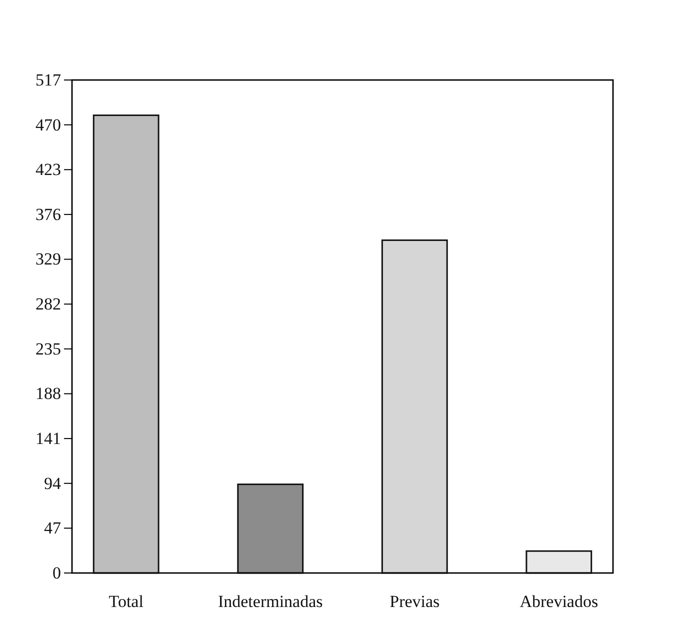  What do you see at coordinates (48, 394) in the screenshot?
I see `y-tick-label: 188` at bounding box center [48, 394].